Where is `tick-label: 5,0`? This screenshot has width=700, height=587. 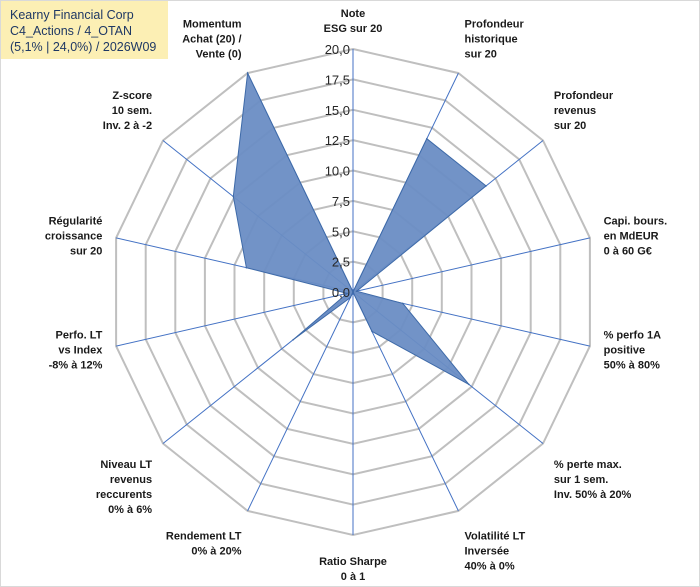 tick-label: 5,0 is located at coordinates (341, 231).